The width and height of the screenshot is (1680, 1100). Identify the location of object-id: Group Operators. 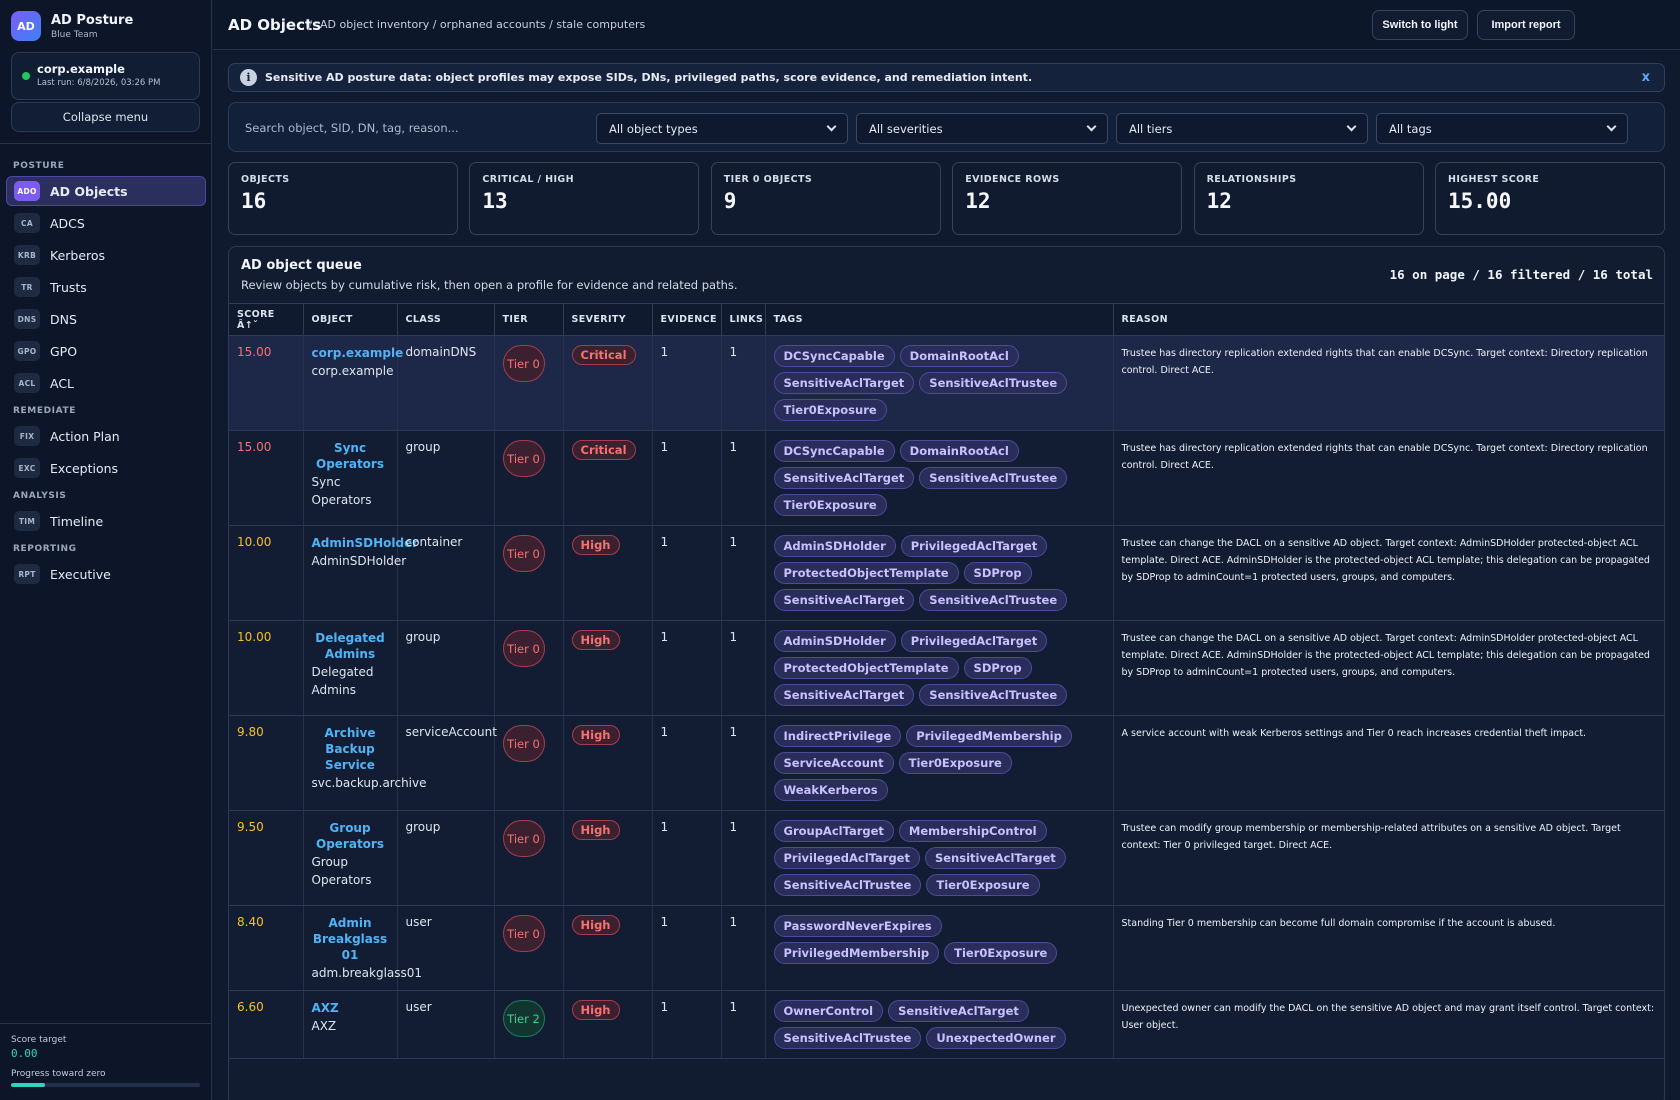
(341, 871).